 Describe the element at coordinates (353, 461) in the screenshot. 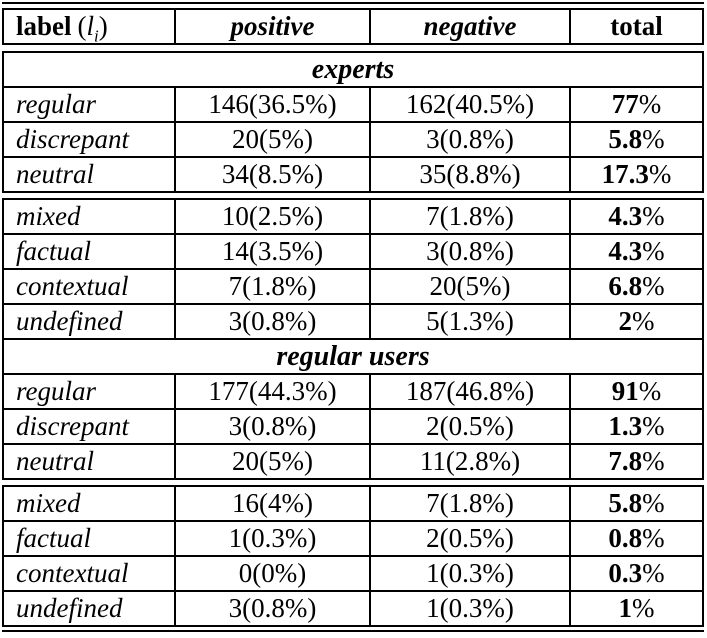

I see `table-row-users-neutral: neutral 20(5%) 11(2.8%) 7.8%` at that location.